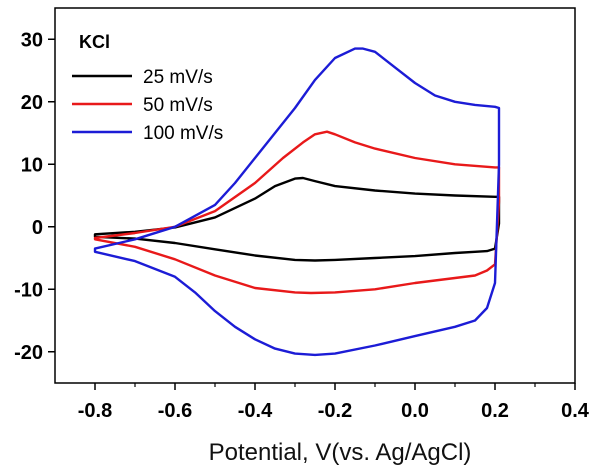 Image resolution: width=595 pixels, height=472 pixels. Describe the element at coordinates (32, 165) in the screenshot. I see `y-tick-label: 10` at that location.